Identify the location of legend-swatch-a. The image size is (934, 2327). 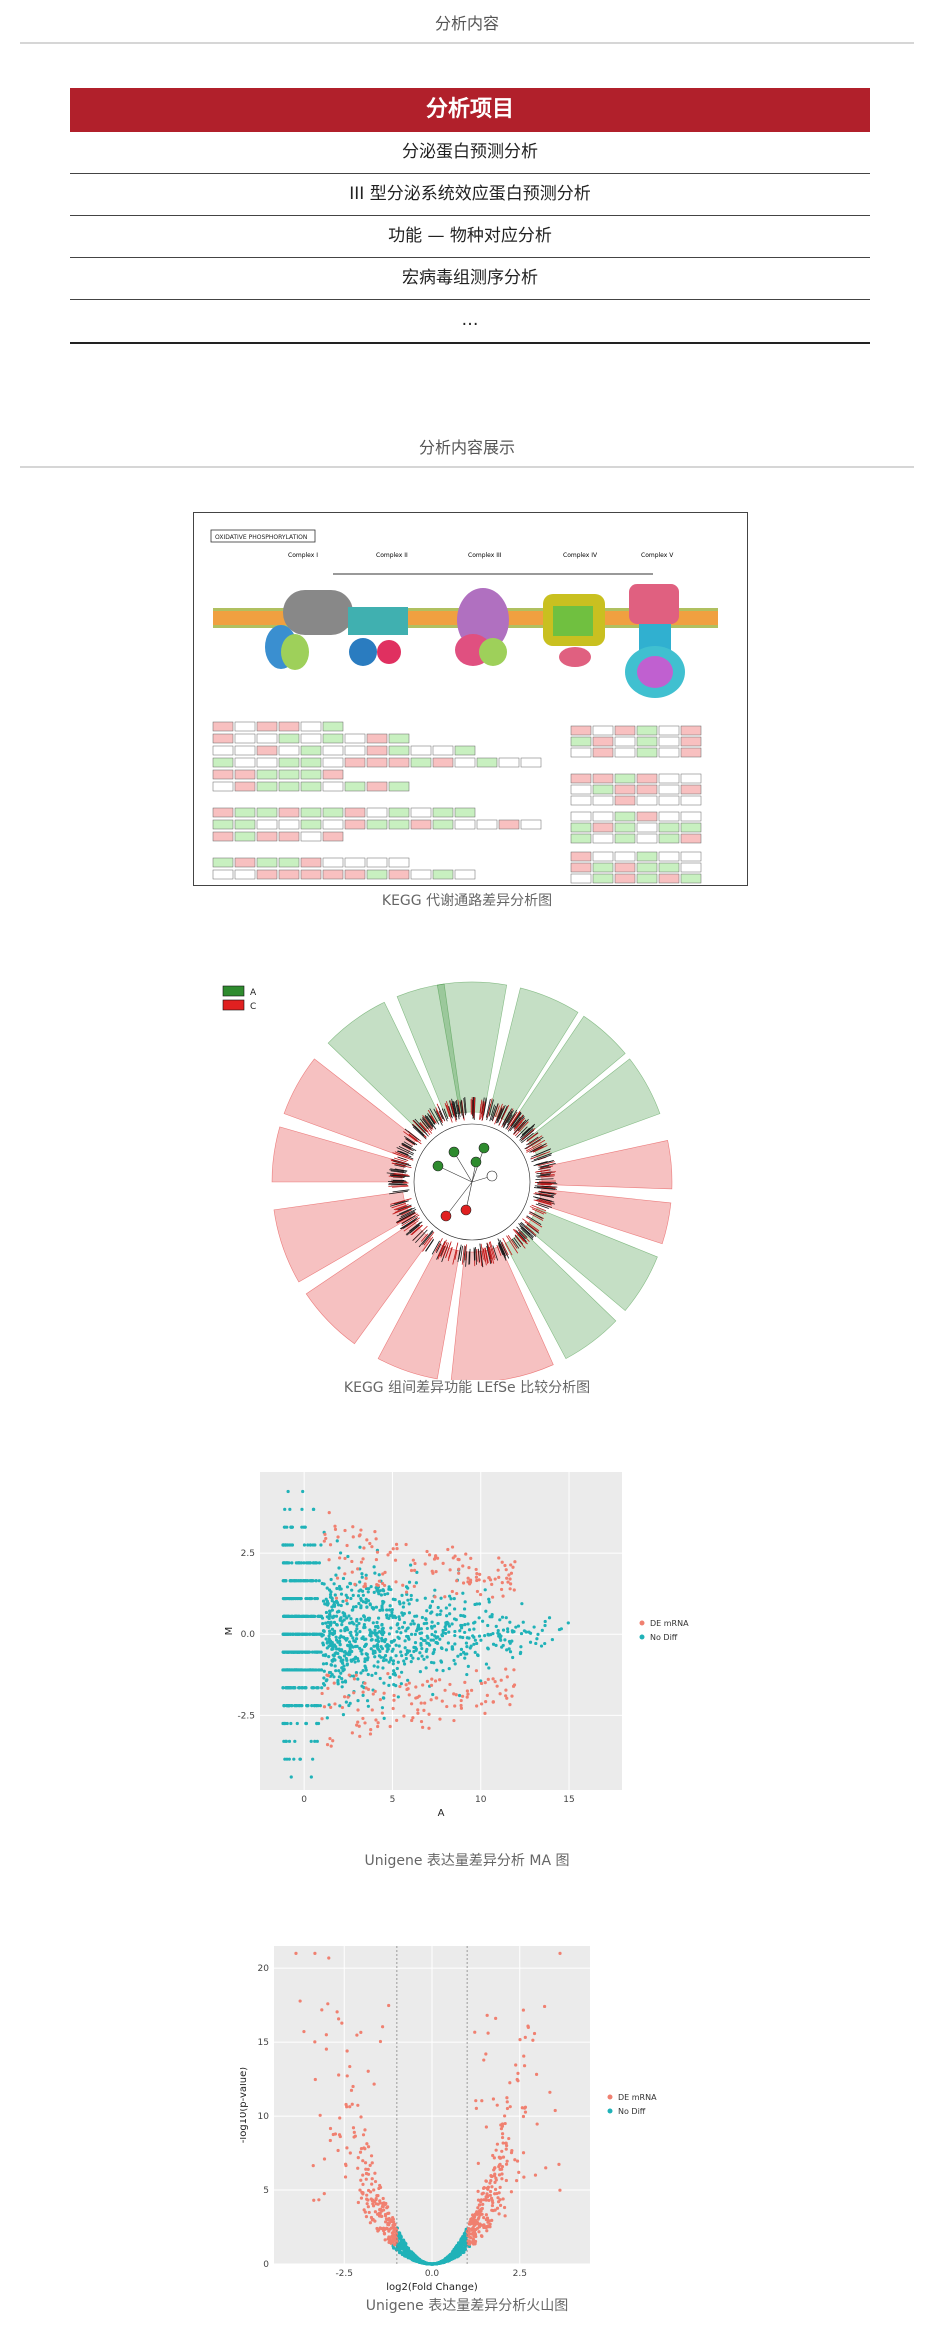
(233, 991).